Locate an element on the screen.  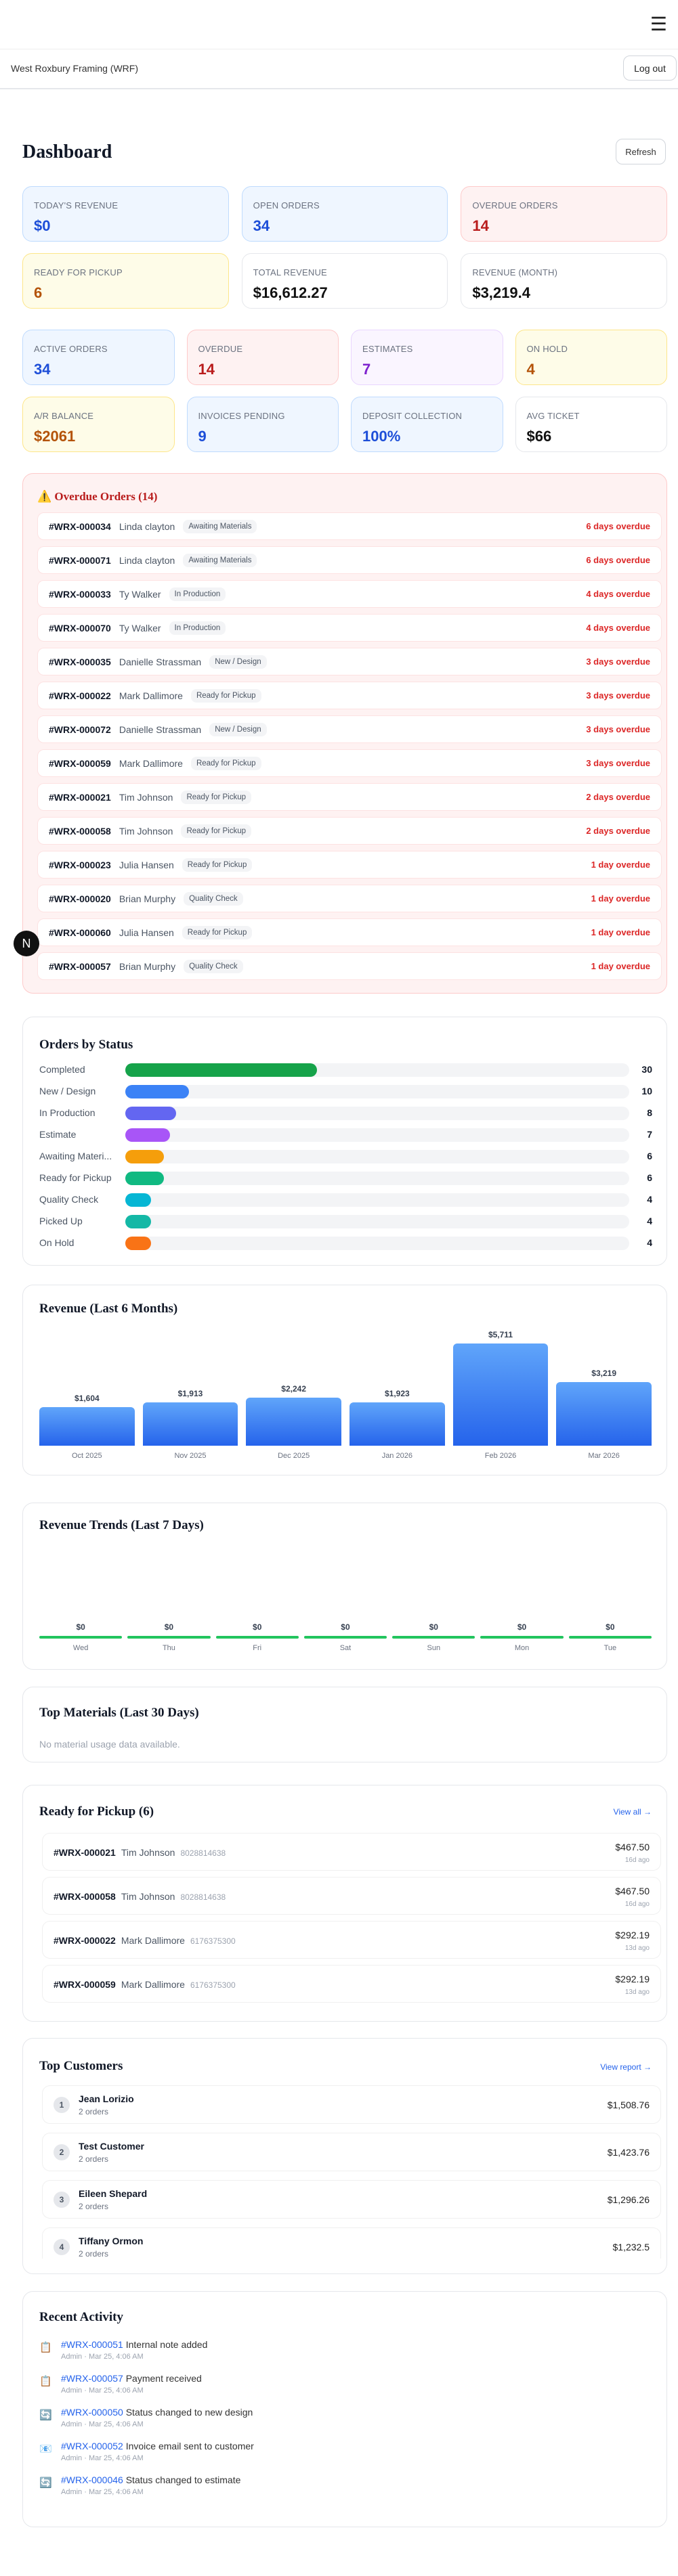
customer-name: Eileen Shepard is located at coordinates (113, 2193).